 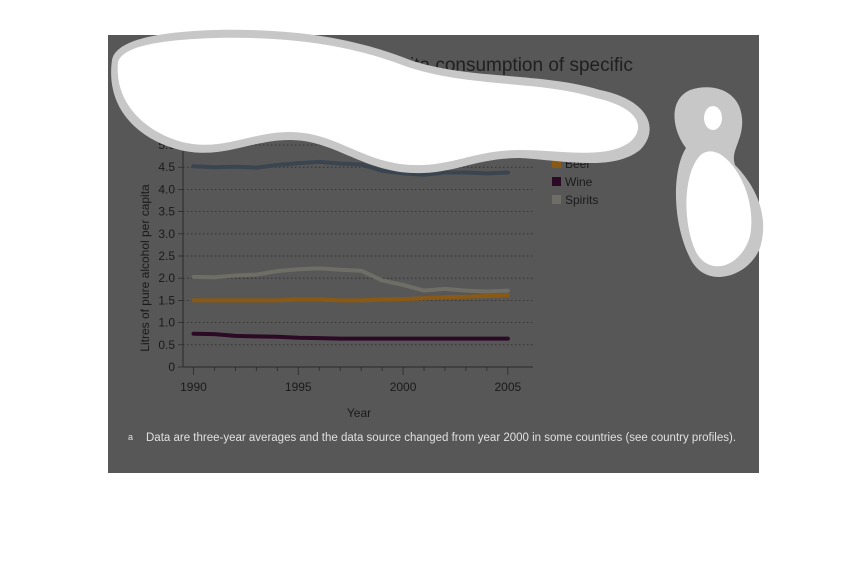 What do you see at coordinates (166, 234) in the screenshot?
I see `y-tick-label: 3.0` at bounding box center [166, 234].